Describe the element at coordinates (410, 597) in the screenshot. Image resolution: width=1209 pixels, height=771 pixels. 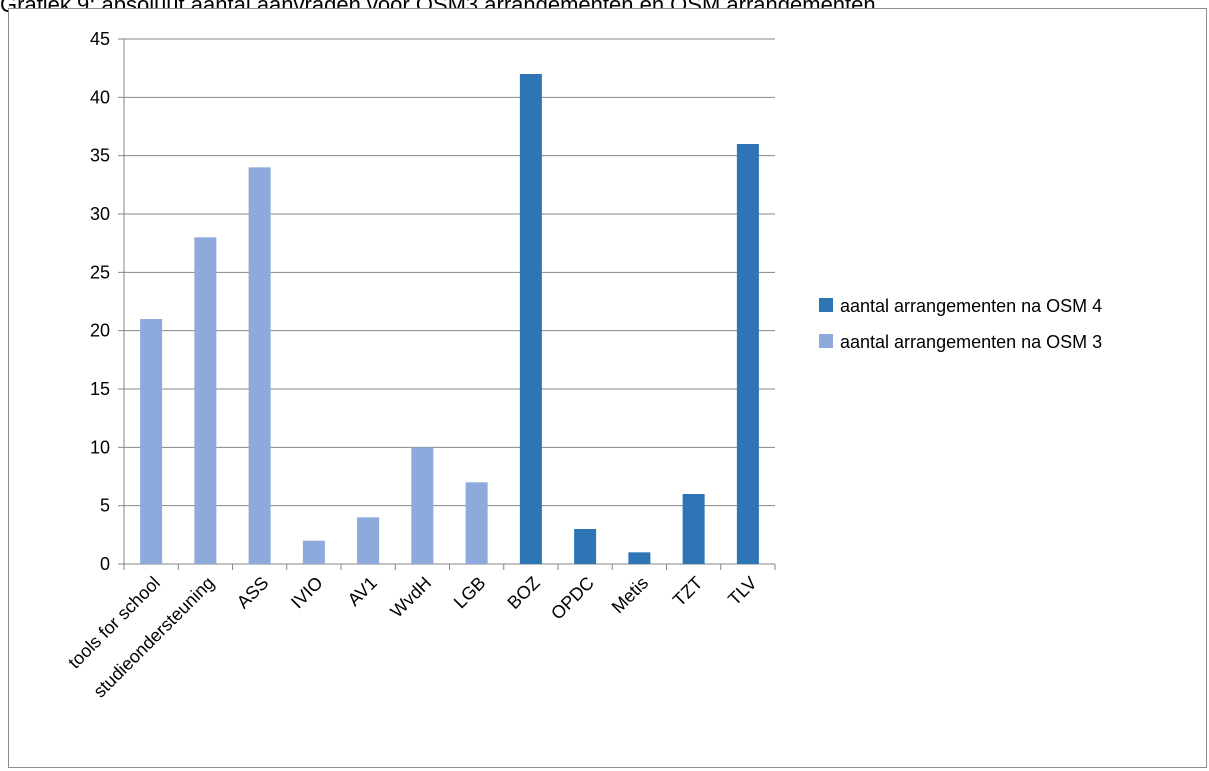
I see `x-category-label: WvdH` at that location.